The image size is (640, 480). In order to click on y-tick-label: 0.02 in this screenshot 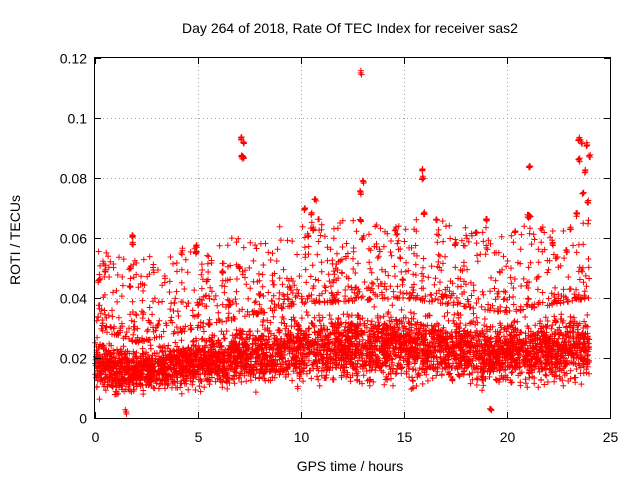, I will do `click(73, 359)`.